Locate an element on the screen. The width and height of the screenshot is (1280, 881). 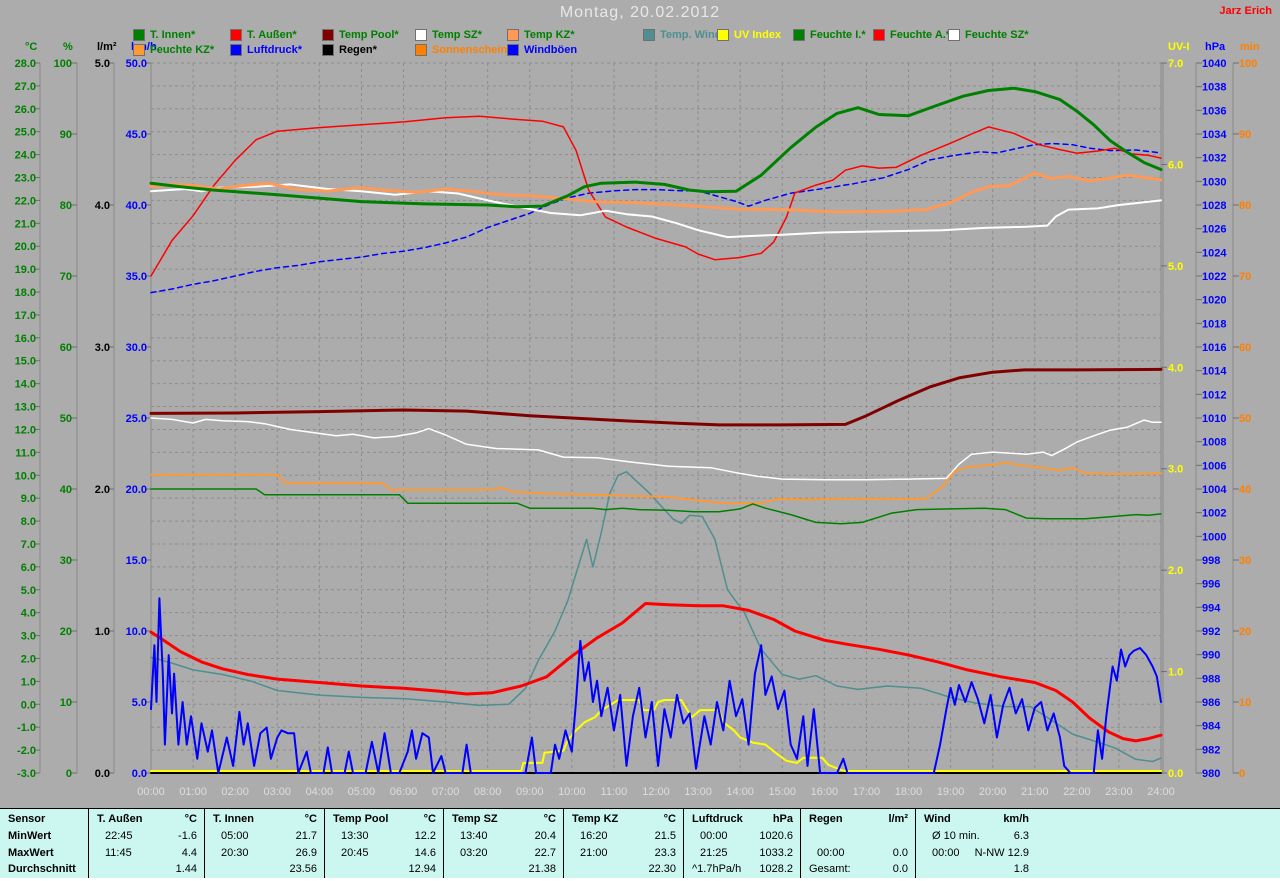
axis-tick-label: 9.0 is located at coordinates (28, 499).